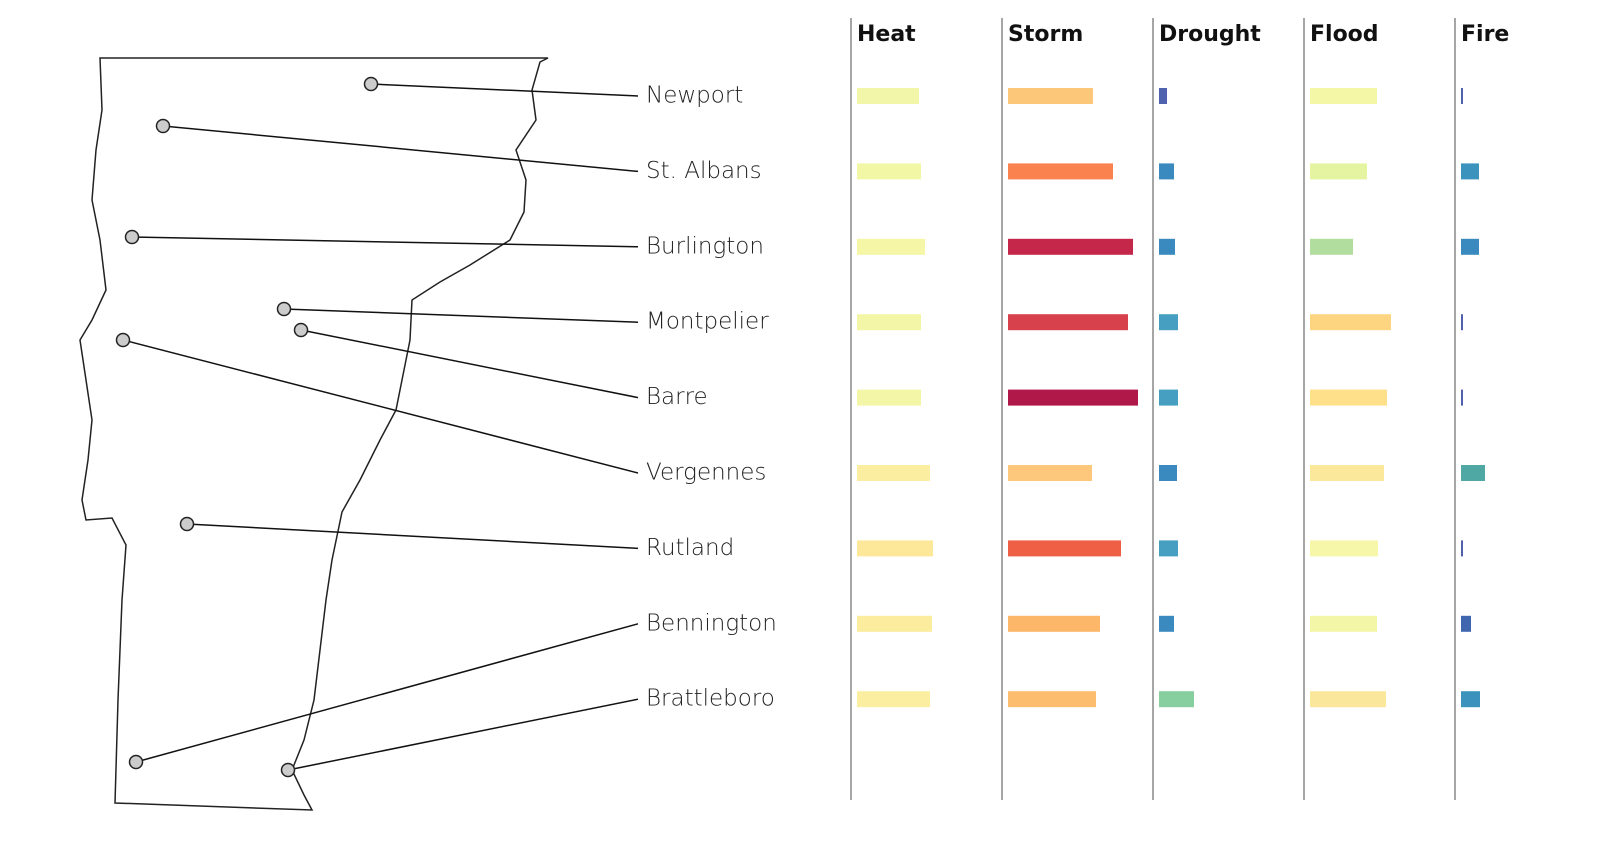 Image resolution: width=1600 pixels, height=846 pixels. I want to click on column-header: Fire, so click(1485, 34).